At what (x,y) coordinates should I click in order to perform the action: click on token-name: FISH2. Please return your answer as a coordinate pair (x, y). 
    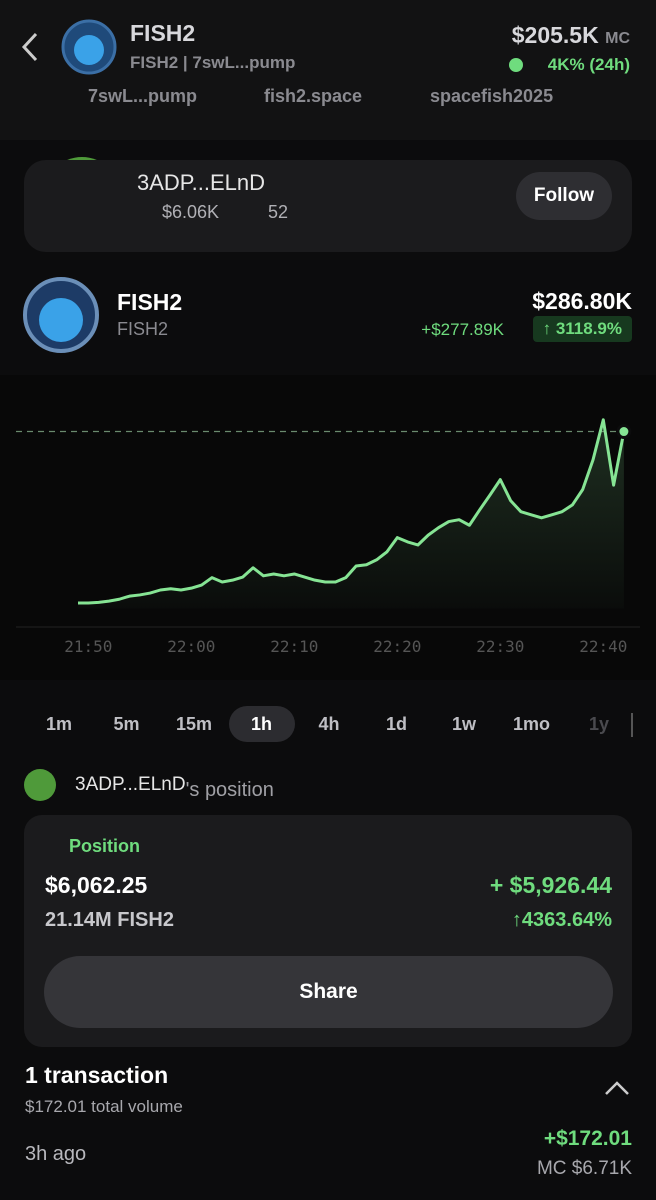
    Looking at the image, I should click on (163, 33).